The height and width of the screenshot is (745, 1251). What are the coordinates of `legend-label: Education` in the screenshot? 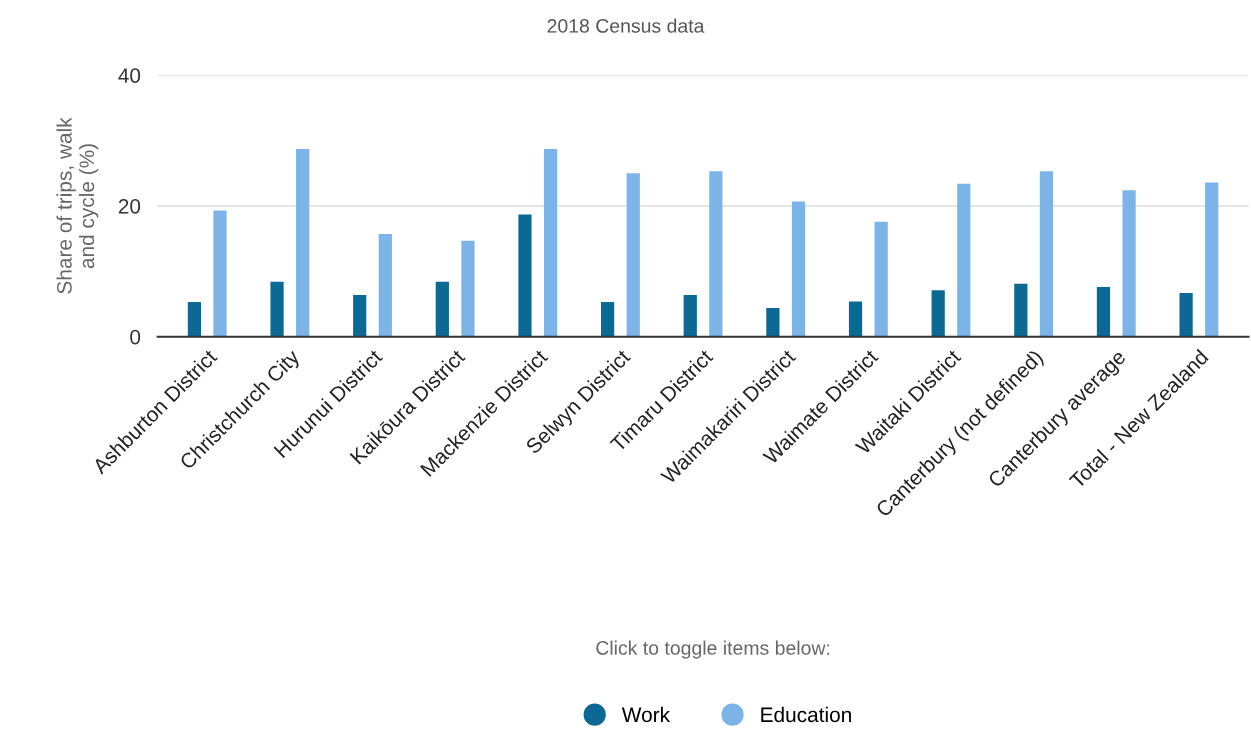 It's located at (806, 714).